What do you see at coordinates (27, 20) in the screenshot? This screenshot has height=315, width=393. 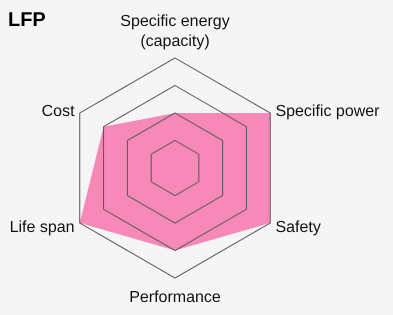 I see `chart-title: LFP` at bounding box center [27, 20].